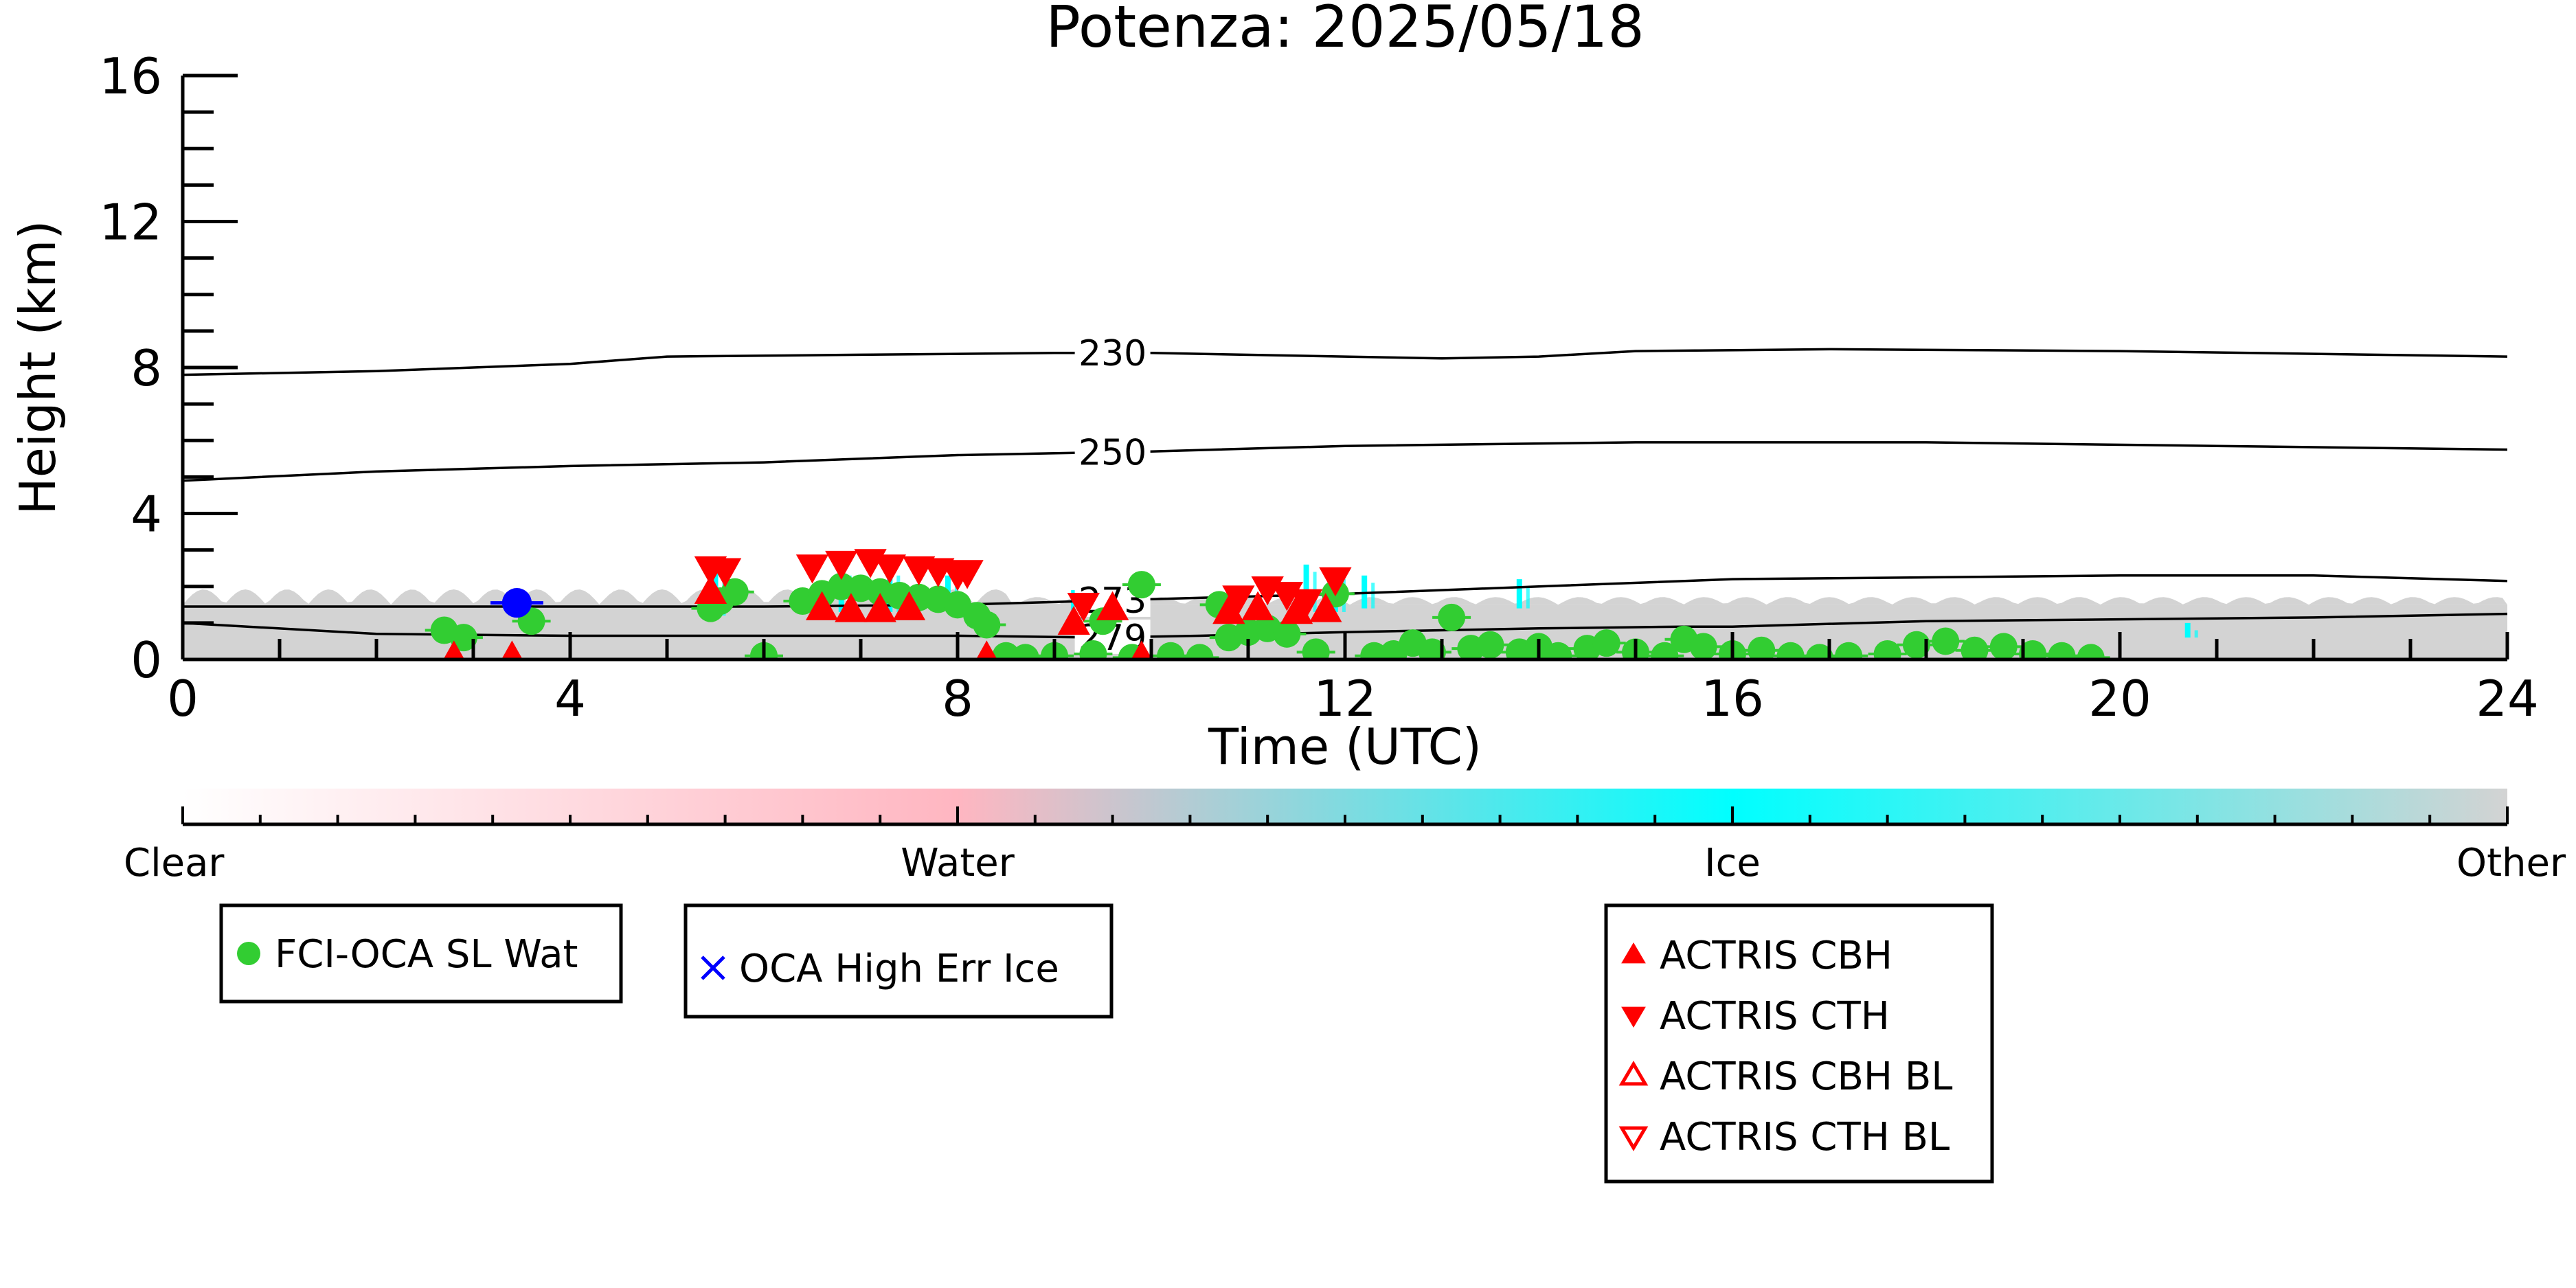 The width and height of the screenshot is (2576, 1288). Describe the element at coordinates (38, 368) in the screenshot. I see `y-axis-label: Height (km)` at that location.